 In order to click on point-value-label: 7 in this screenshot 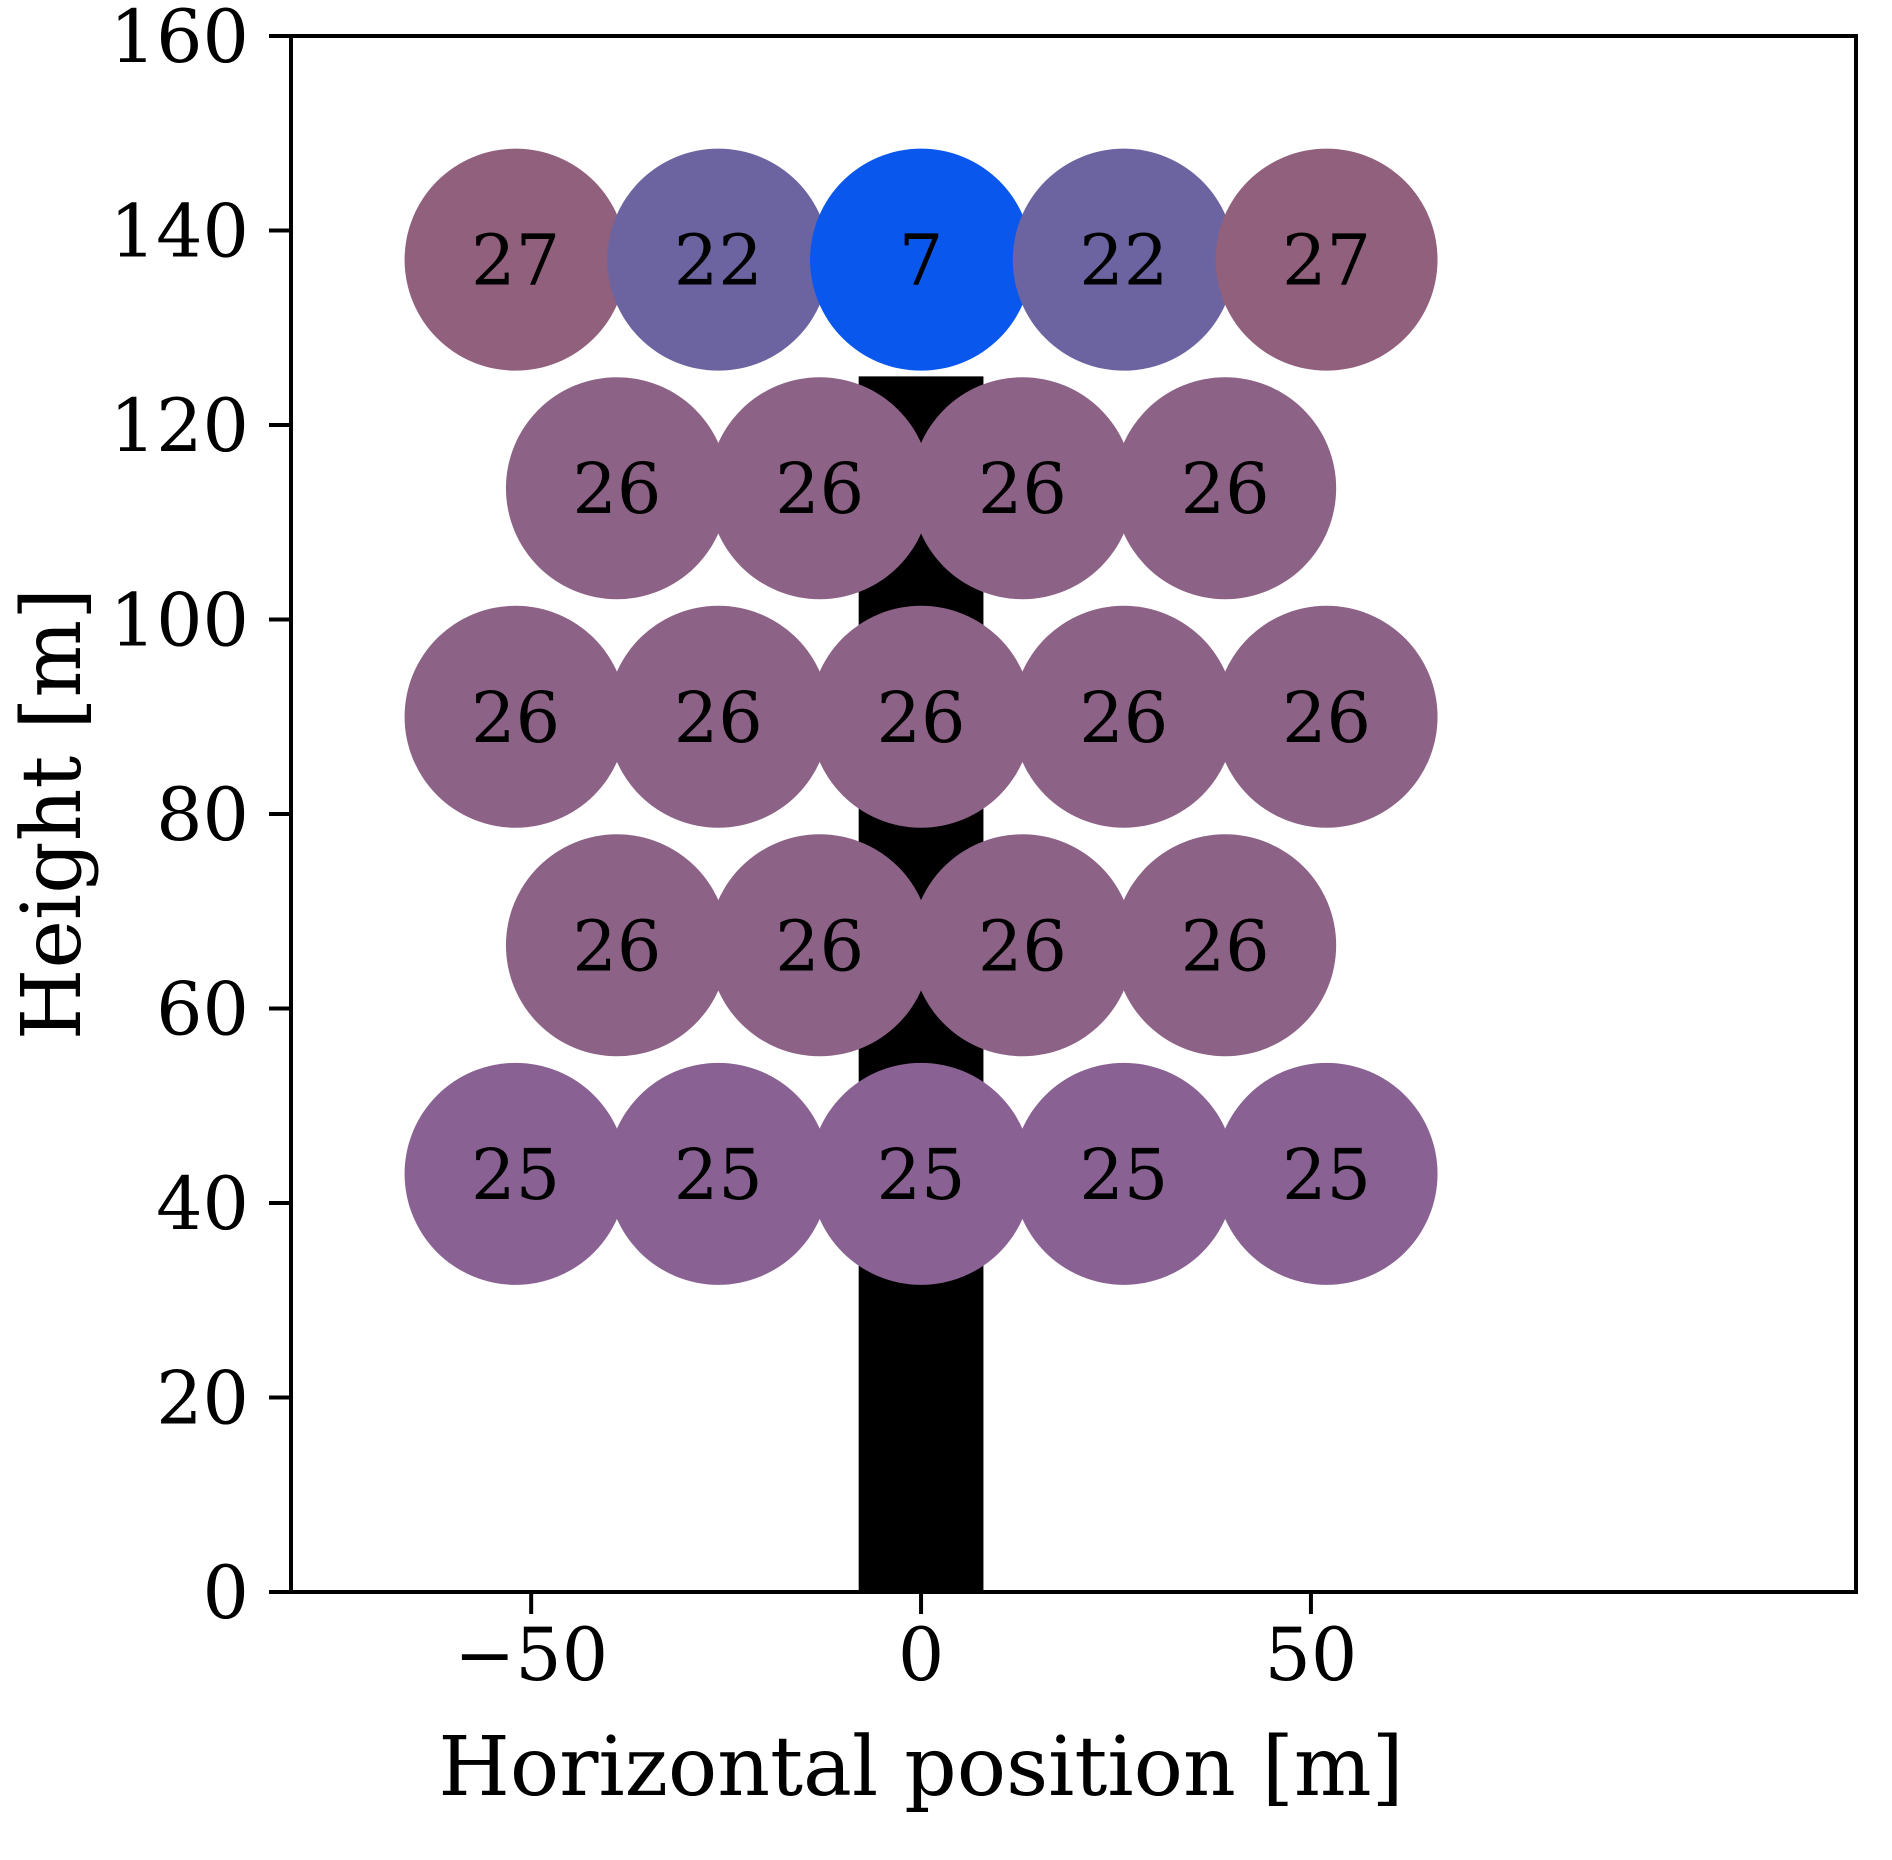, I will do `click(921, 261)`.